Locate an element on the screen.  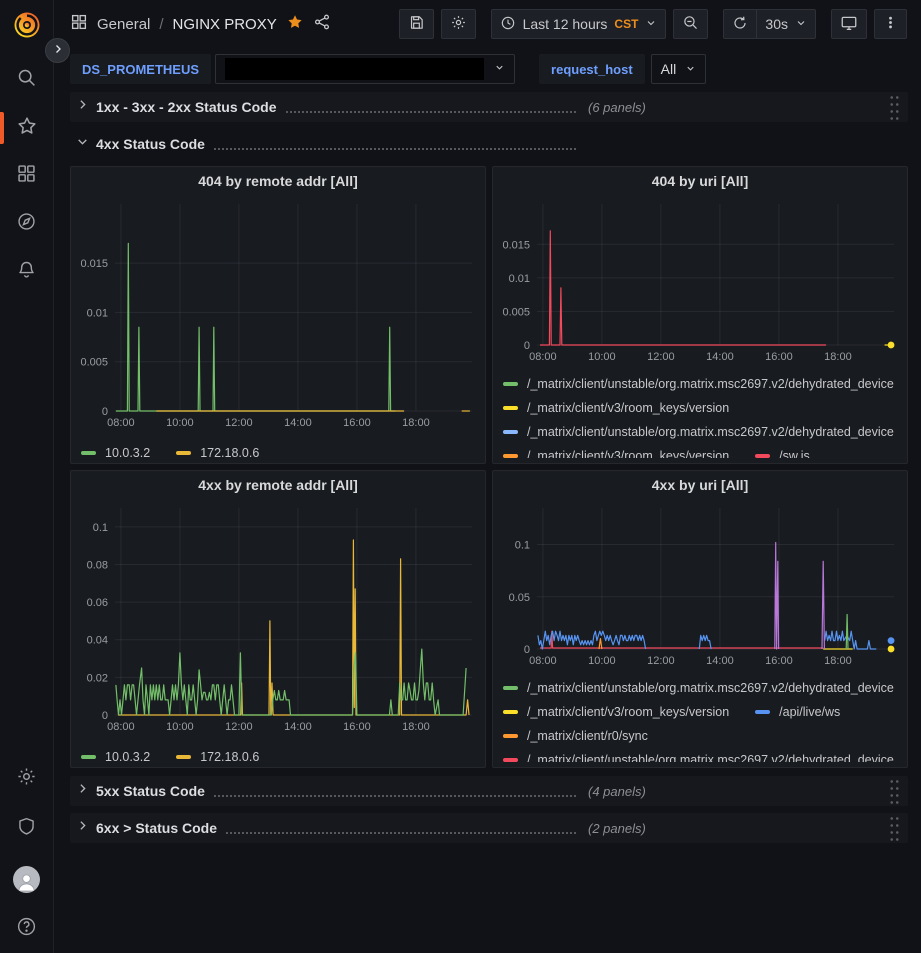
sidebar-item-alerting is located at coordinates (27, 272).